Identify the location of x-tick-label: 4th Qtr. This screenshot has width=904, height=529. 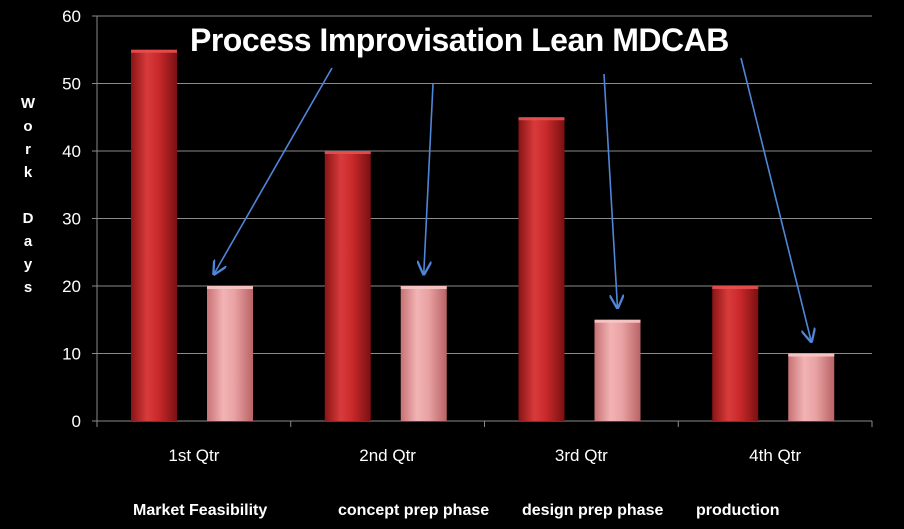
(775, 455).